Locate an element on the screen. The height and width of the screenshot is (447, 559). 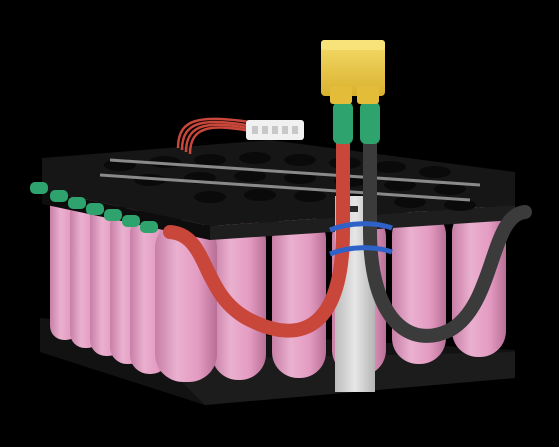
cable-ties is located at coordinates (361, 239).